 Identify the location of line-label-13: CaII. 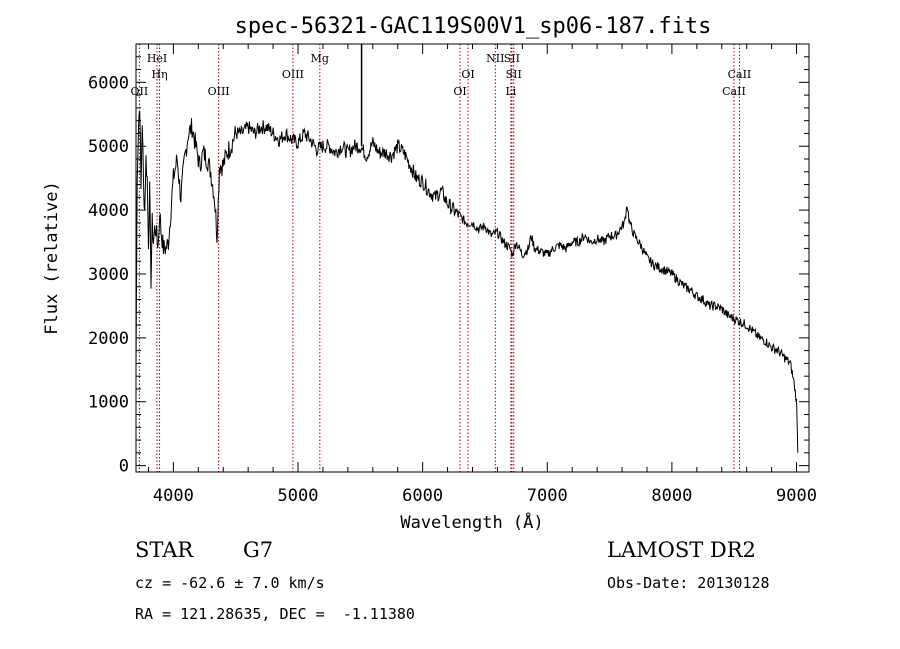
(734, 91).